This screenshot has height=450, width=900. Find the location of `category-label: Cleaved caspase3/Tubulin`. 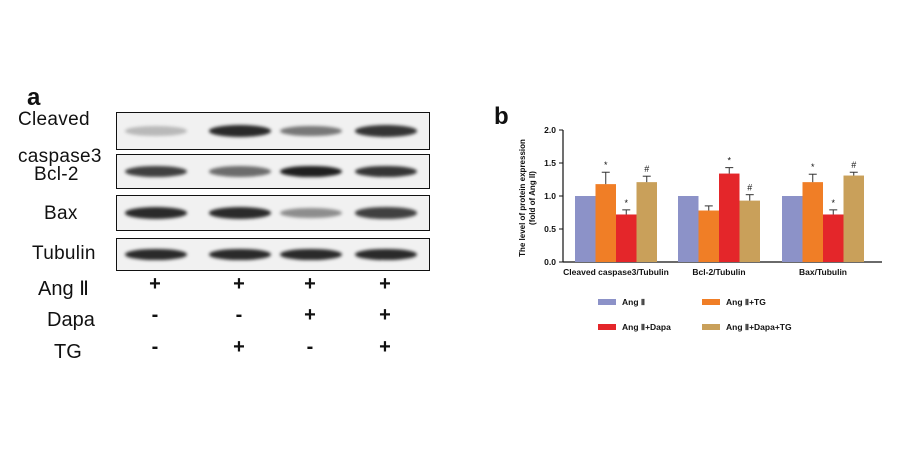

category-label: Cleaved caspase3/Tubulin is located at coordinates (616, 272).